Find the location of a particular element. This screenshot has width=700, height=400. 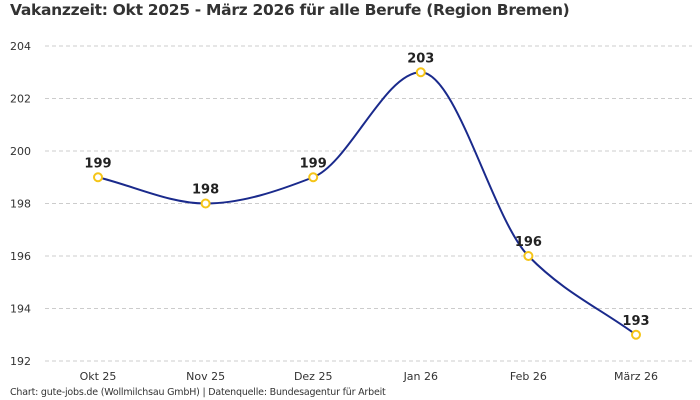

data-label: 198 is located at coordinates (205, 190).